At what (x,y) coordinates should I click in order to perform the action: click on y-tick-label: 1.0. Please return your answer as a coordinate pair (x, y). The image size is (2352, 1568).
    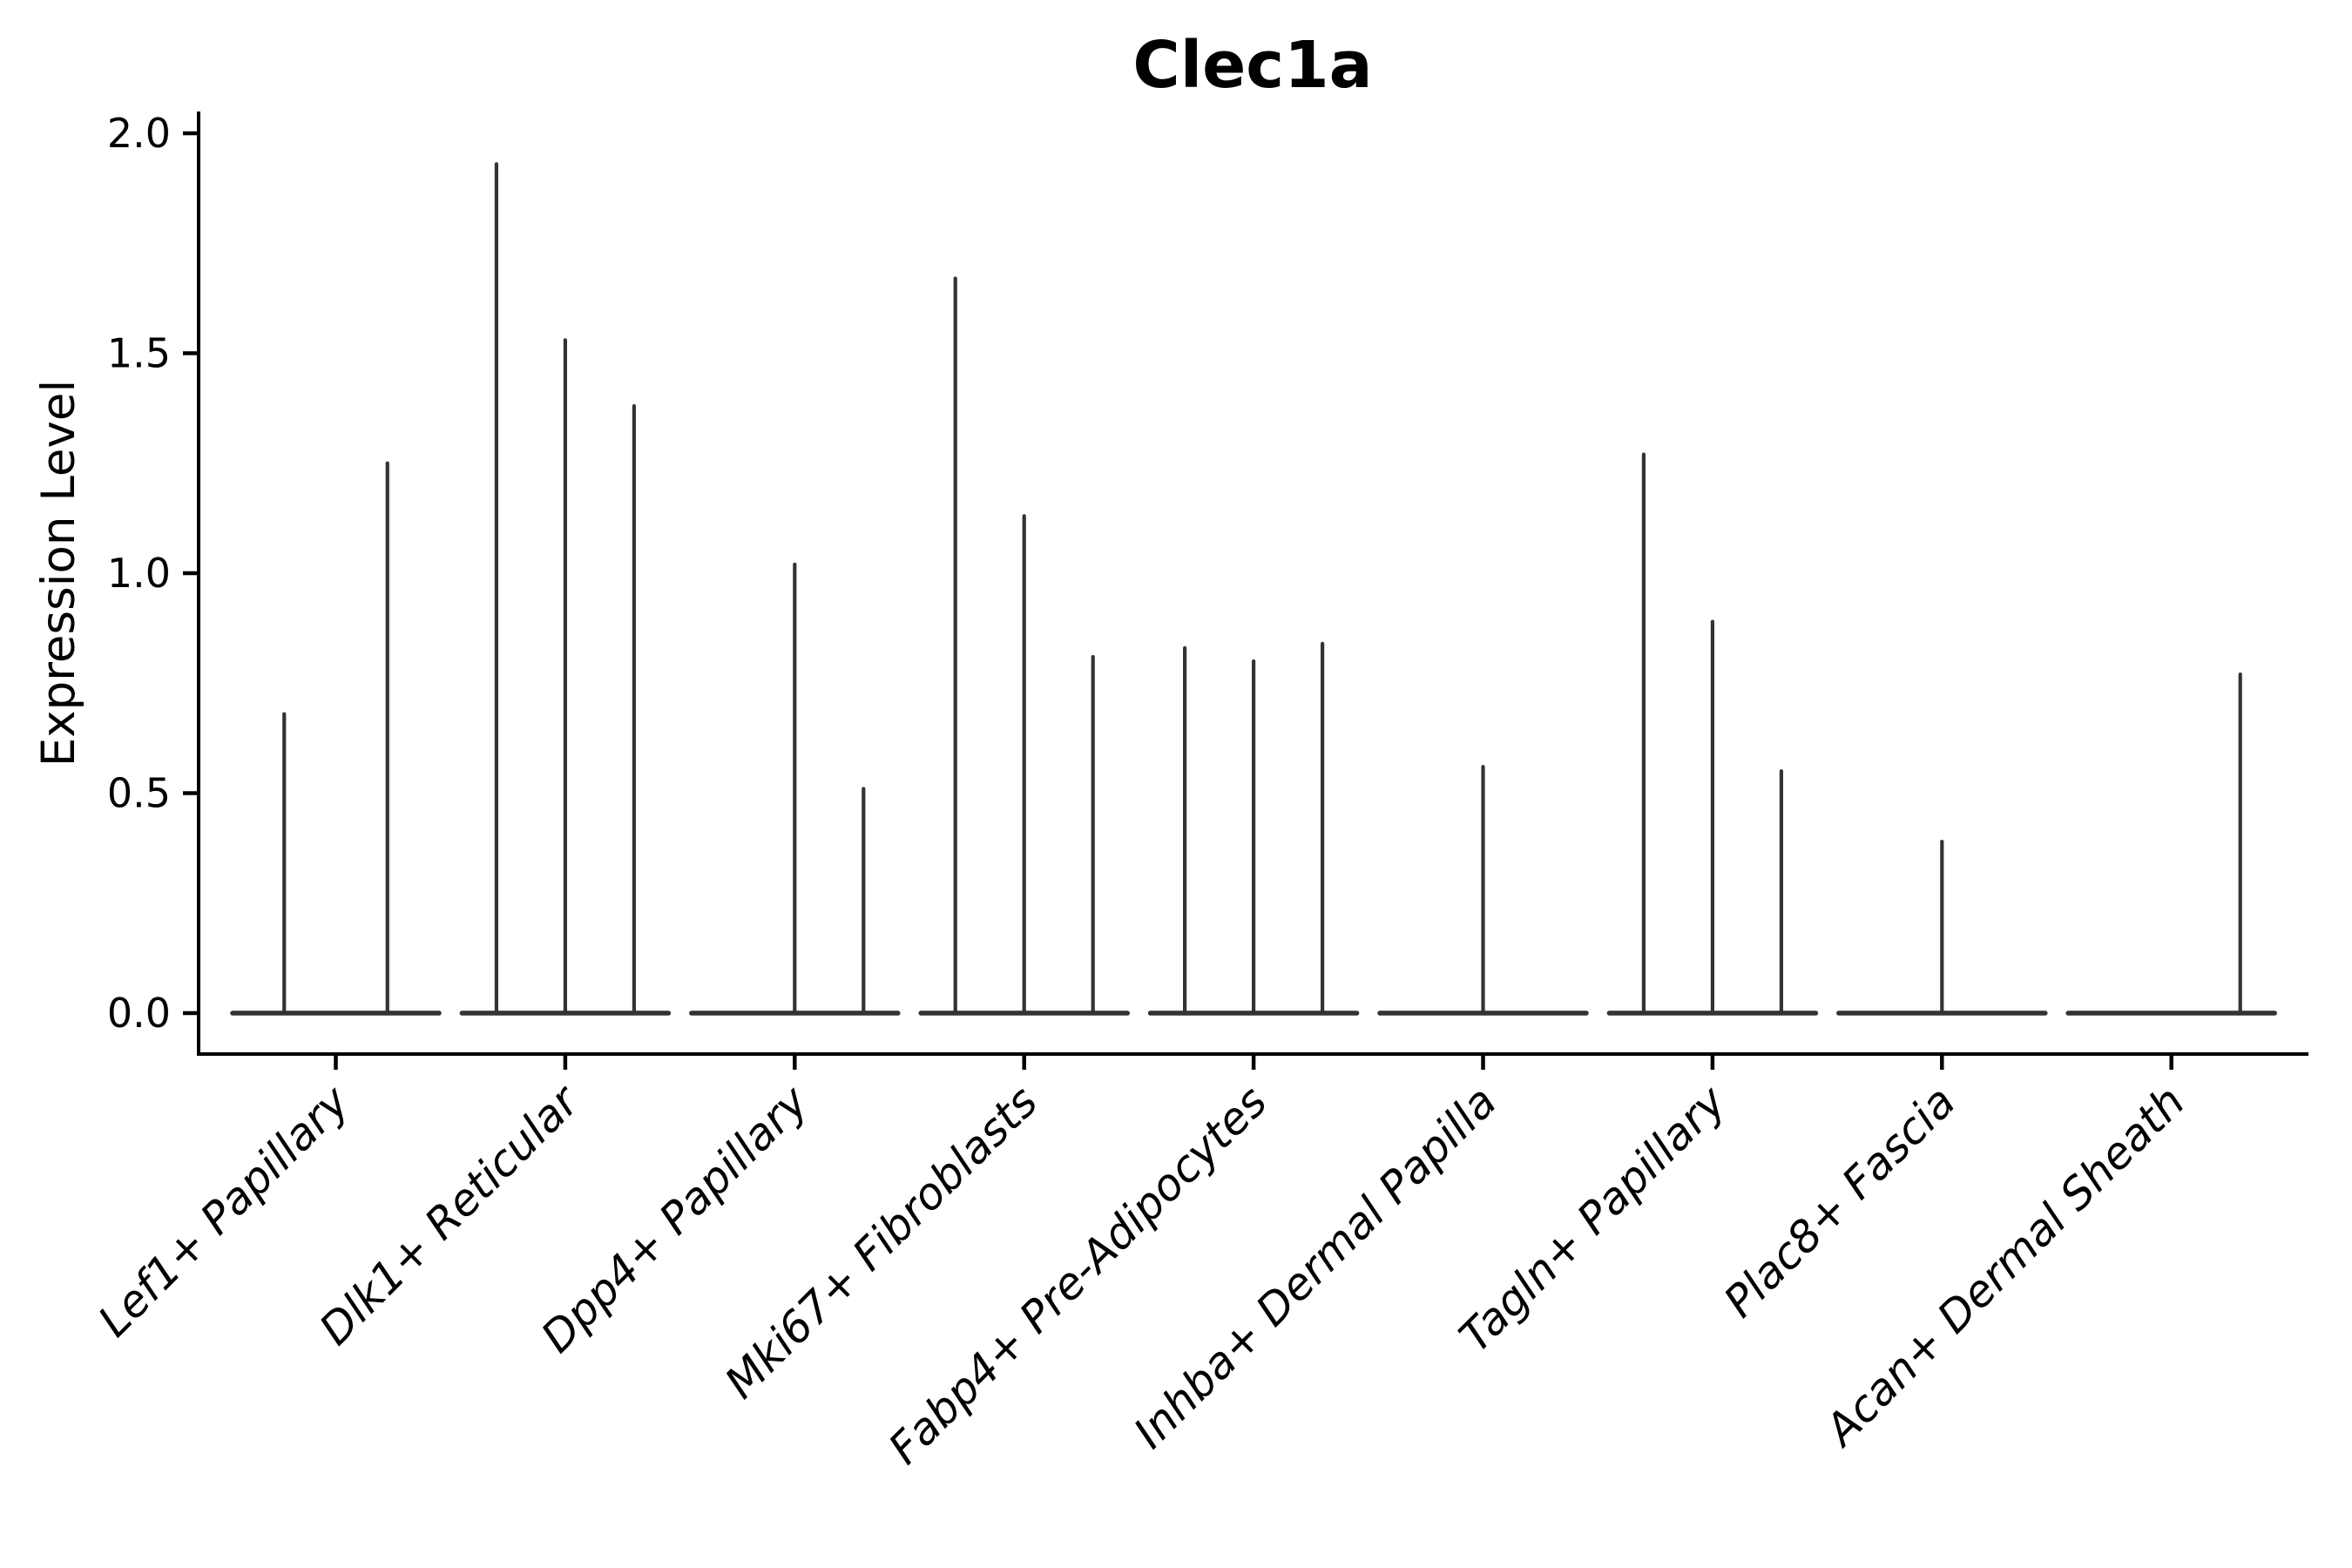
    Looking at the image, I should click on (139, 574).